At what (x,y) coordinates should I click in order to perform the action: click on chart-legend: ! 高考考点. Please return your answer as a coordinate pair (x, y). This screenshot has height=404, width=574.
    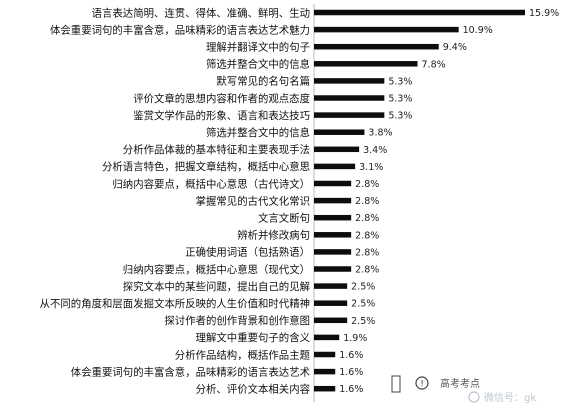
    Looking at the image, I should click on (435, 384).